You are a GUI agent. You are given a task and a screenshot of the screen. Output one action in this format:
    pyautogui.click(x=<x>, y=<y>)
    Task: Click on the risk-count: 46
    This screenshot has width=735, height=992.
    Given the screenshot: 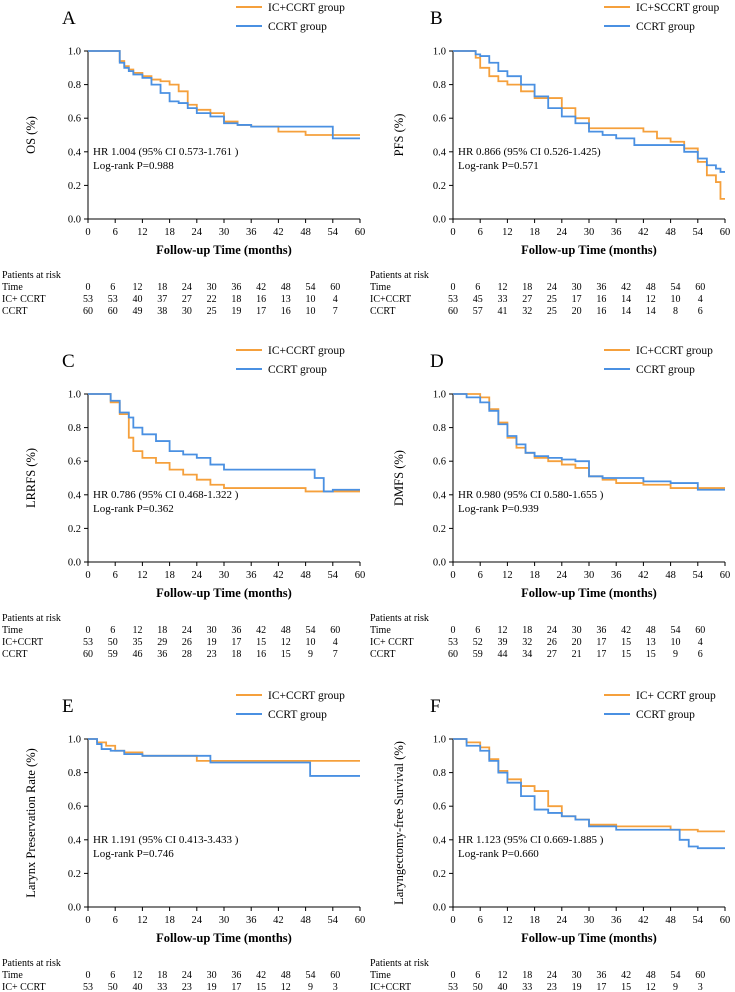 What is the action you would take?
    pyautogui.click(x=138, y=654)
    